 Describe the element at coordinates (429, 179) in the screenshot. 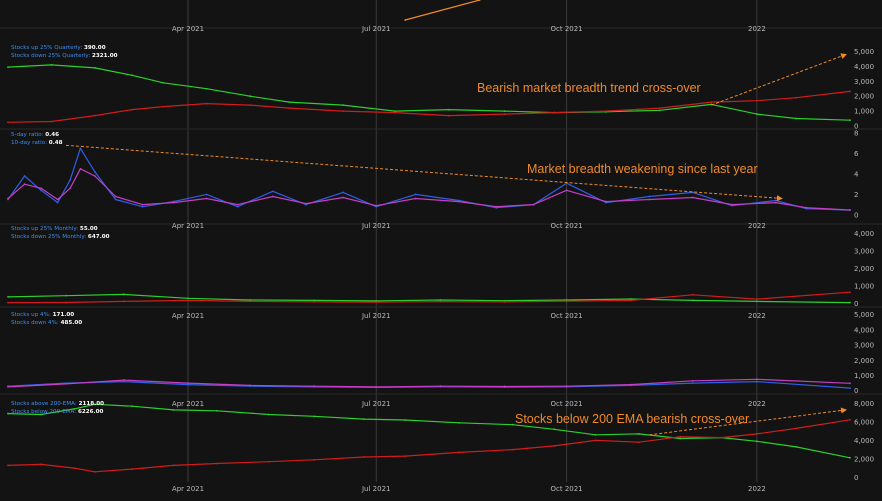

I see `ratio-series-0-line` at that location.